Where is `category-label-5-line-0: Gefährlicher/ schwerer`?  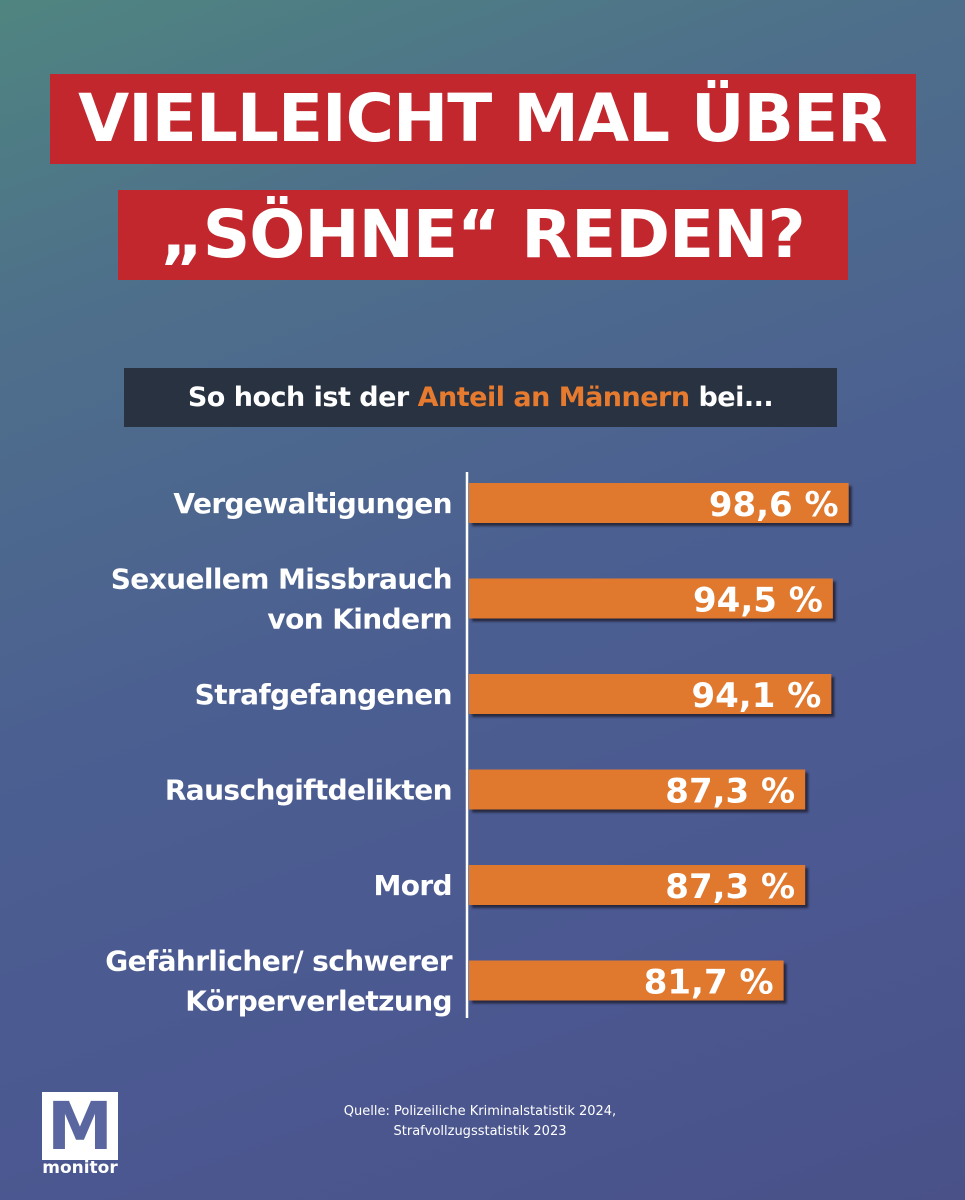
category-label-5-line-0: Gefährlicher/ schwerer is located at coordinates (279, 961).